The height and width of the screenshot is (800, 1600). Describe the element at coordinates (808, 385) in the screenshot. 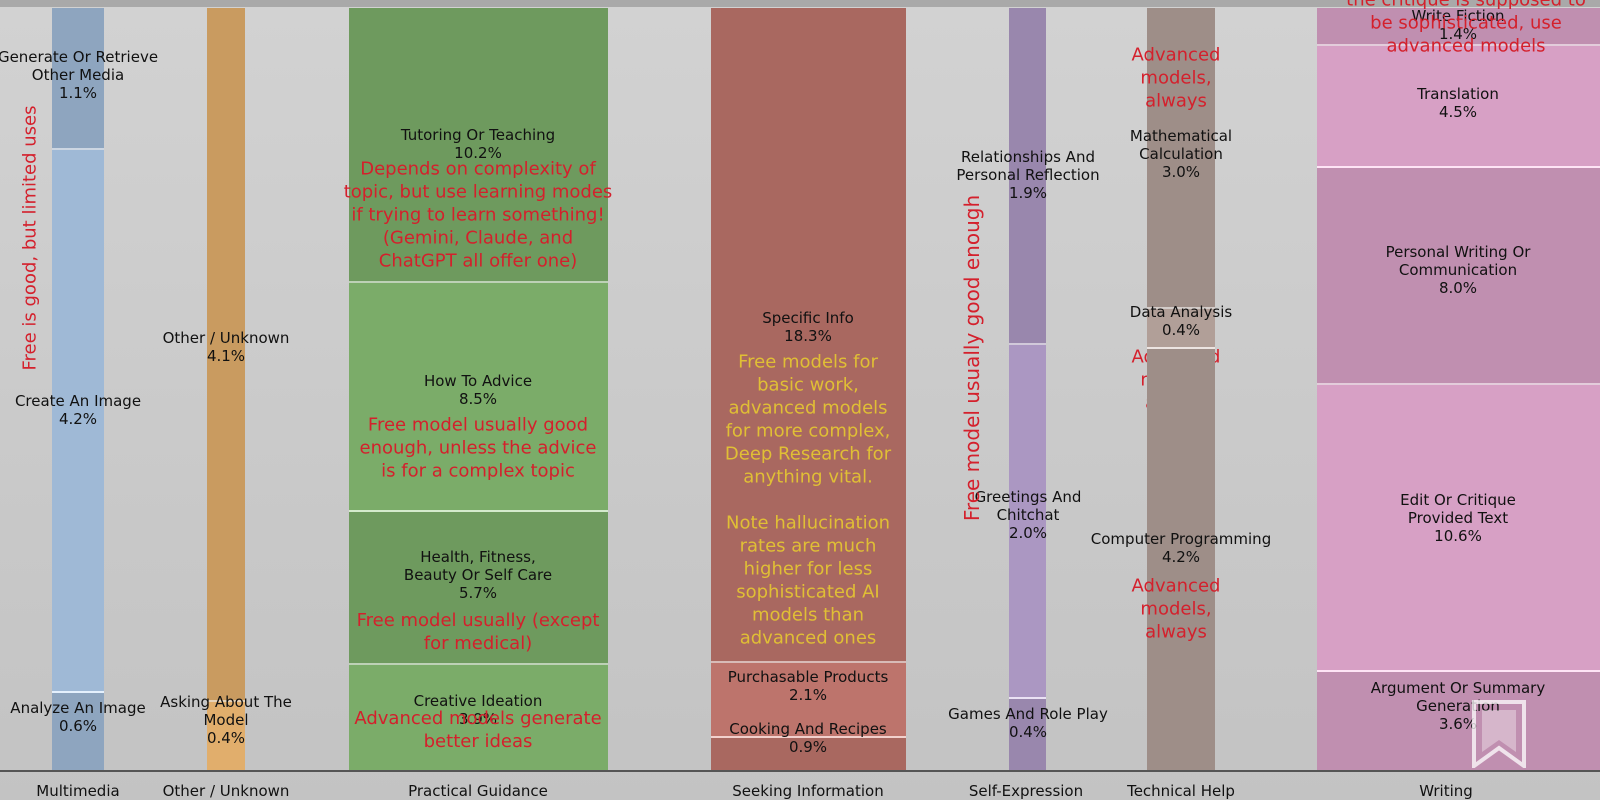

I see `annotation-note-line: basic work,` at that location.